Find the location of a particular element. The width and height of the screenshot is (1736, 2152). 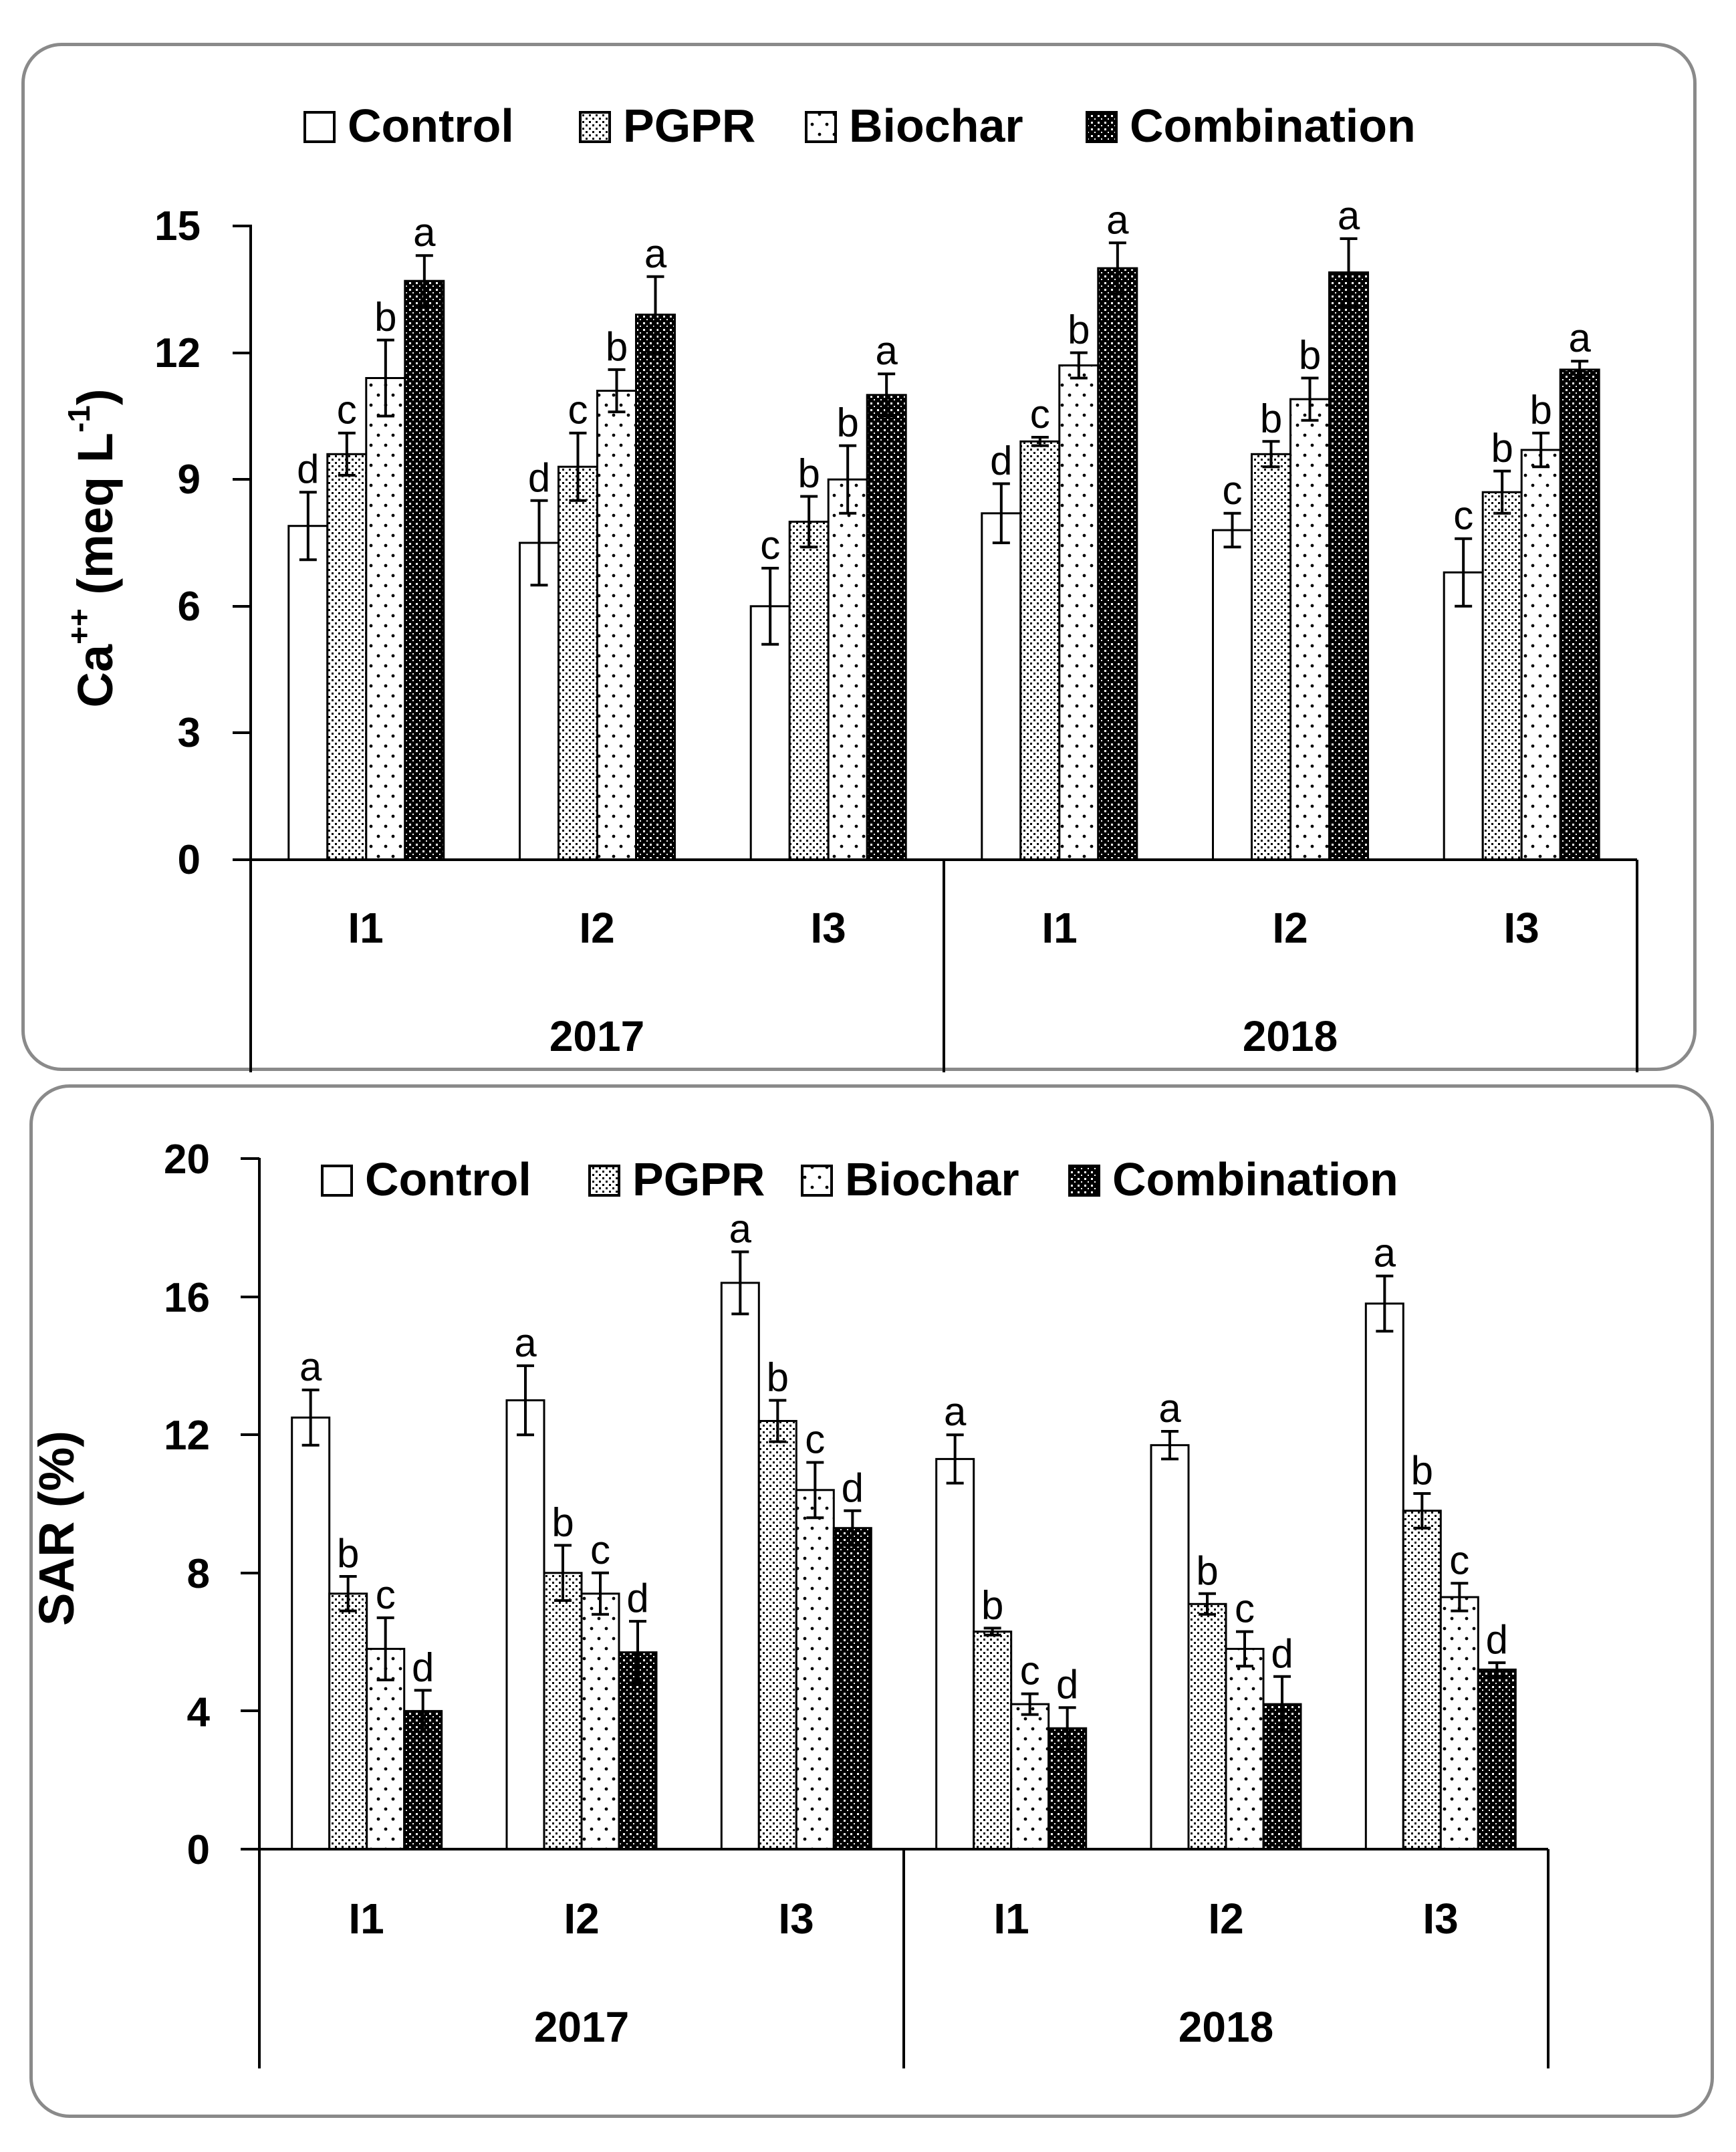

sar-x-category: I1 is located at coordinates (1011, 1919).